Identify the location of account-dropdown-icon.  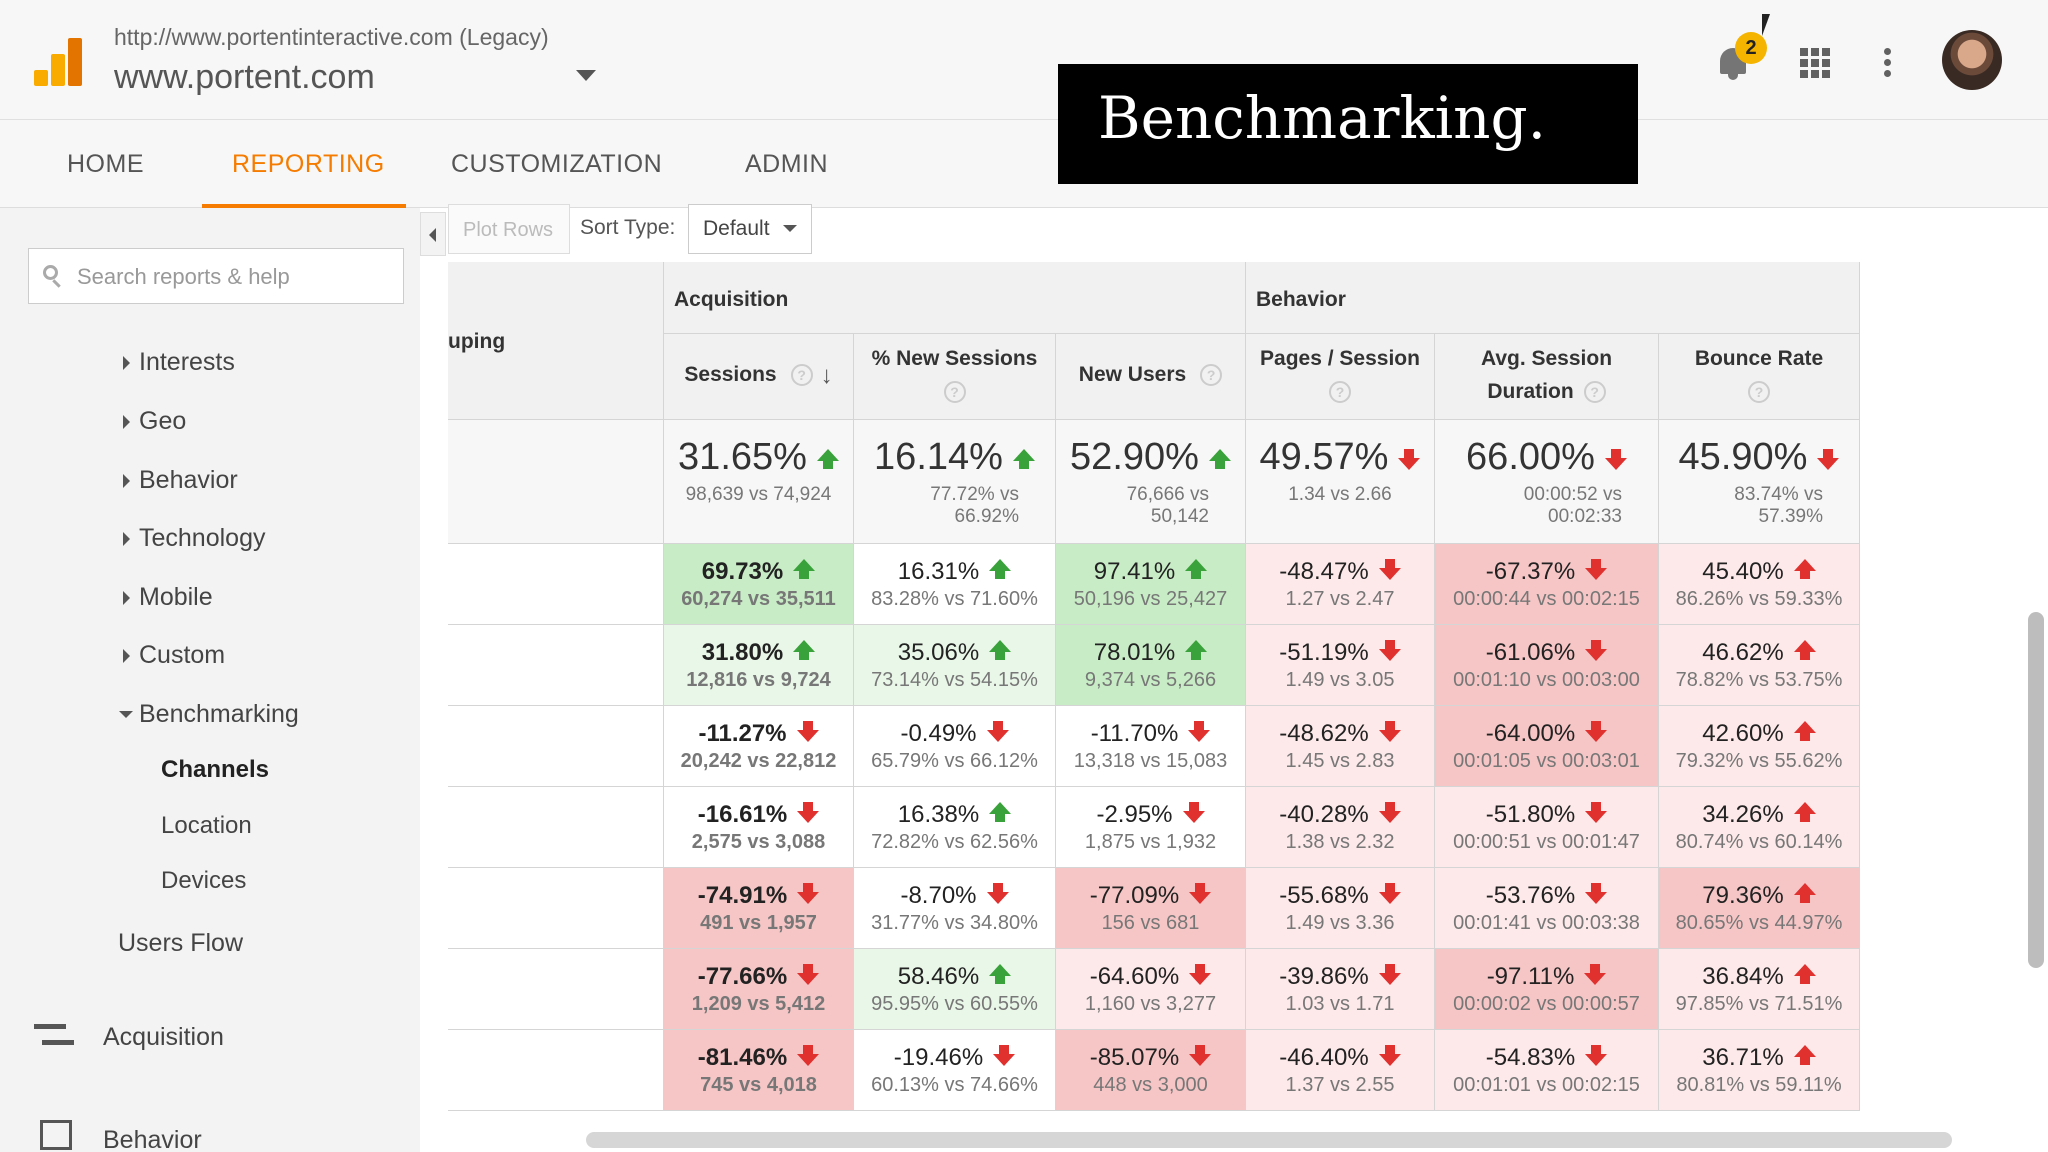
(586, 75).